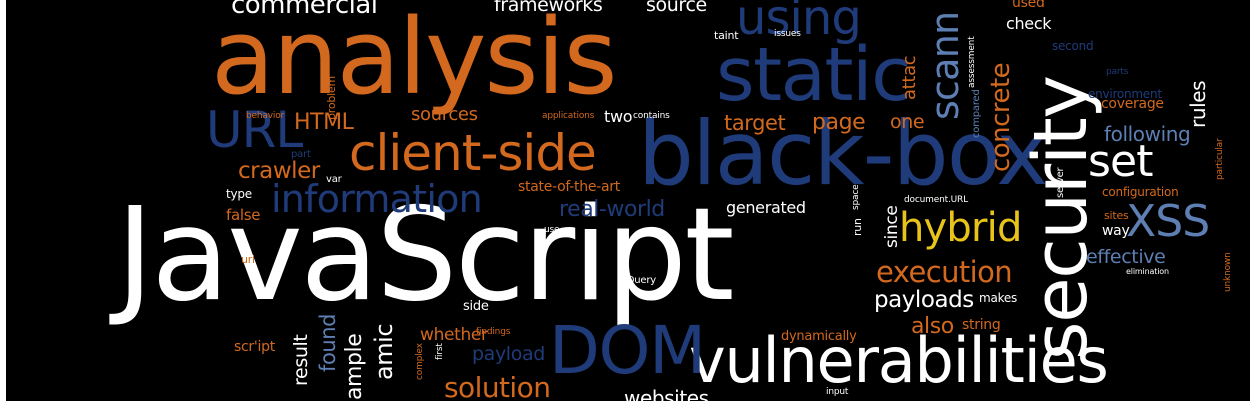 This screenshot has height=401, width=1254. I want to click on word-also: also, so click(932, 326).